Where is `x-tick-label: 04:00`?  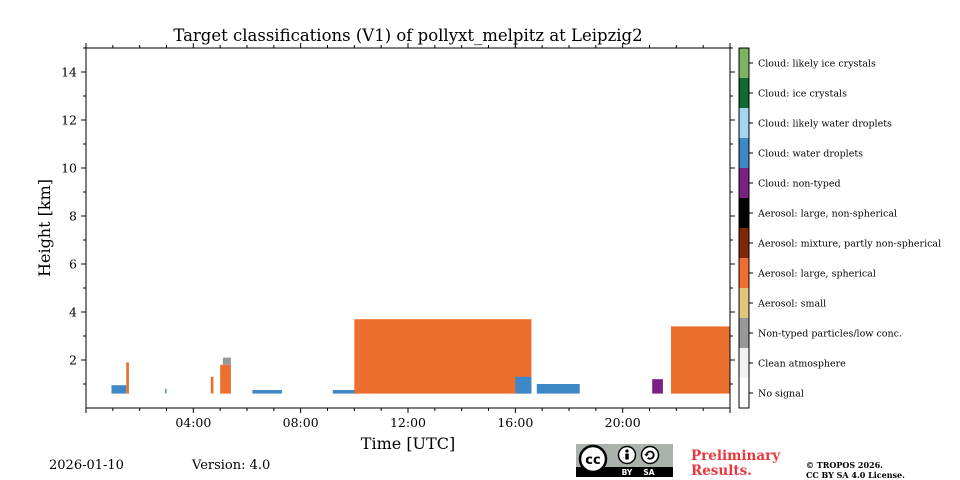 x-tick-label: 04:00 is located at coordinates (193, 422).